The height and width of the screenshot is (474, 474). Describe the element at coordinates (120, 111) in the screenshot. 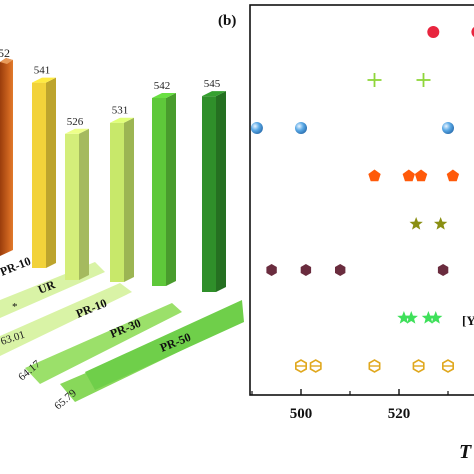

I see `bar-value-label: 531` at that location.